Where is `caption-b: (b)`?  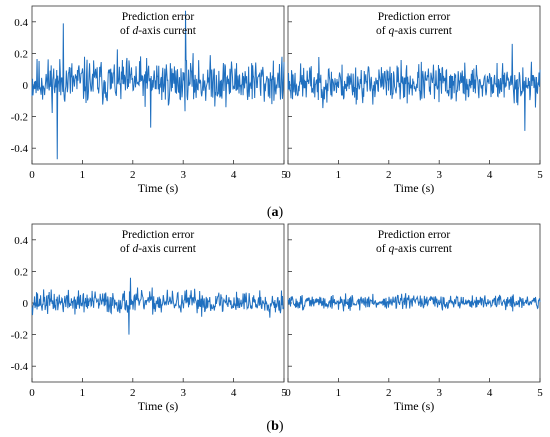 caption-b: (b) is located at coordinates (274, 426).